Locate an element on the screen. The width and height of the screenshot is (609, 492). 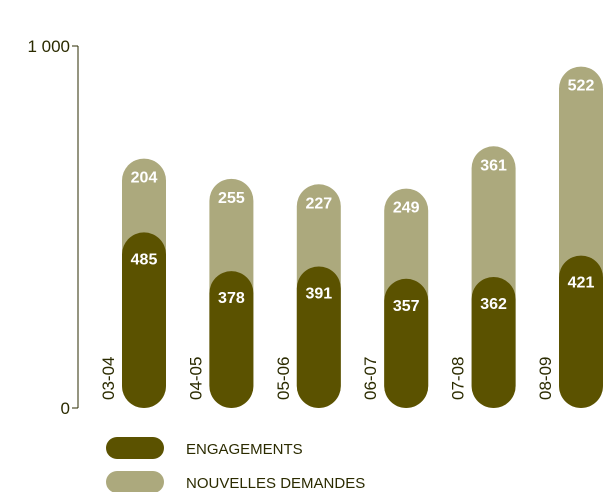
x-category-label: 05-06 is located at coordinates (283, 378).